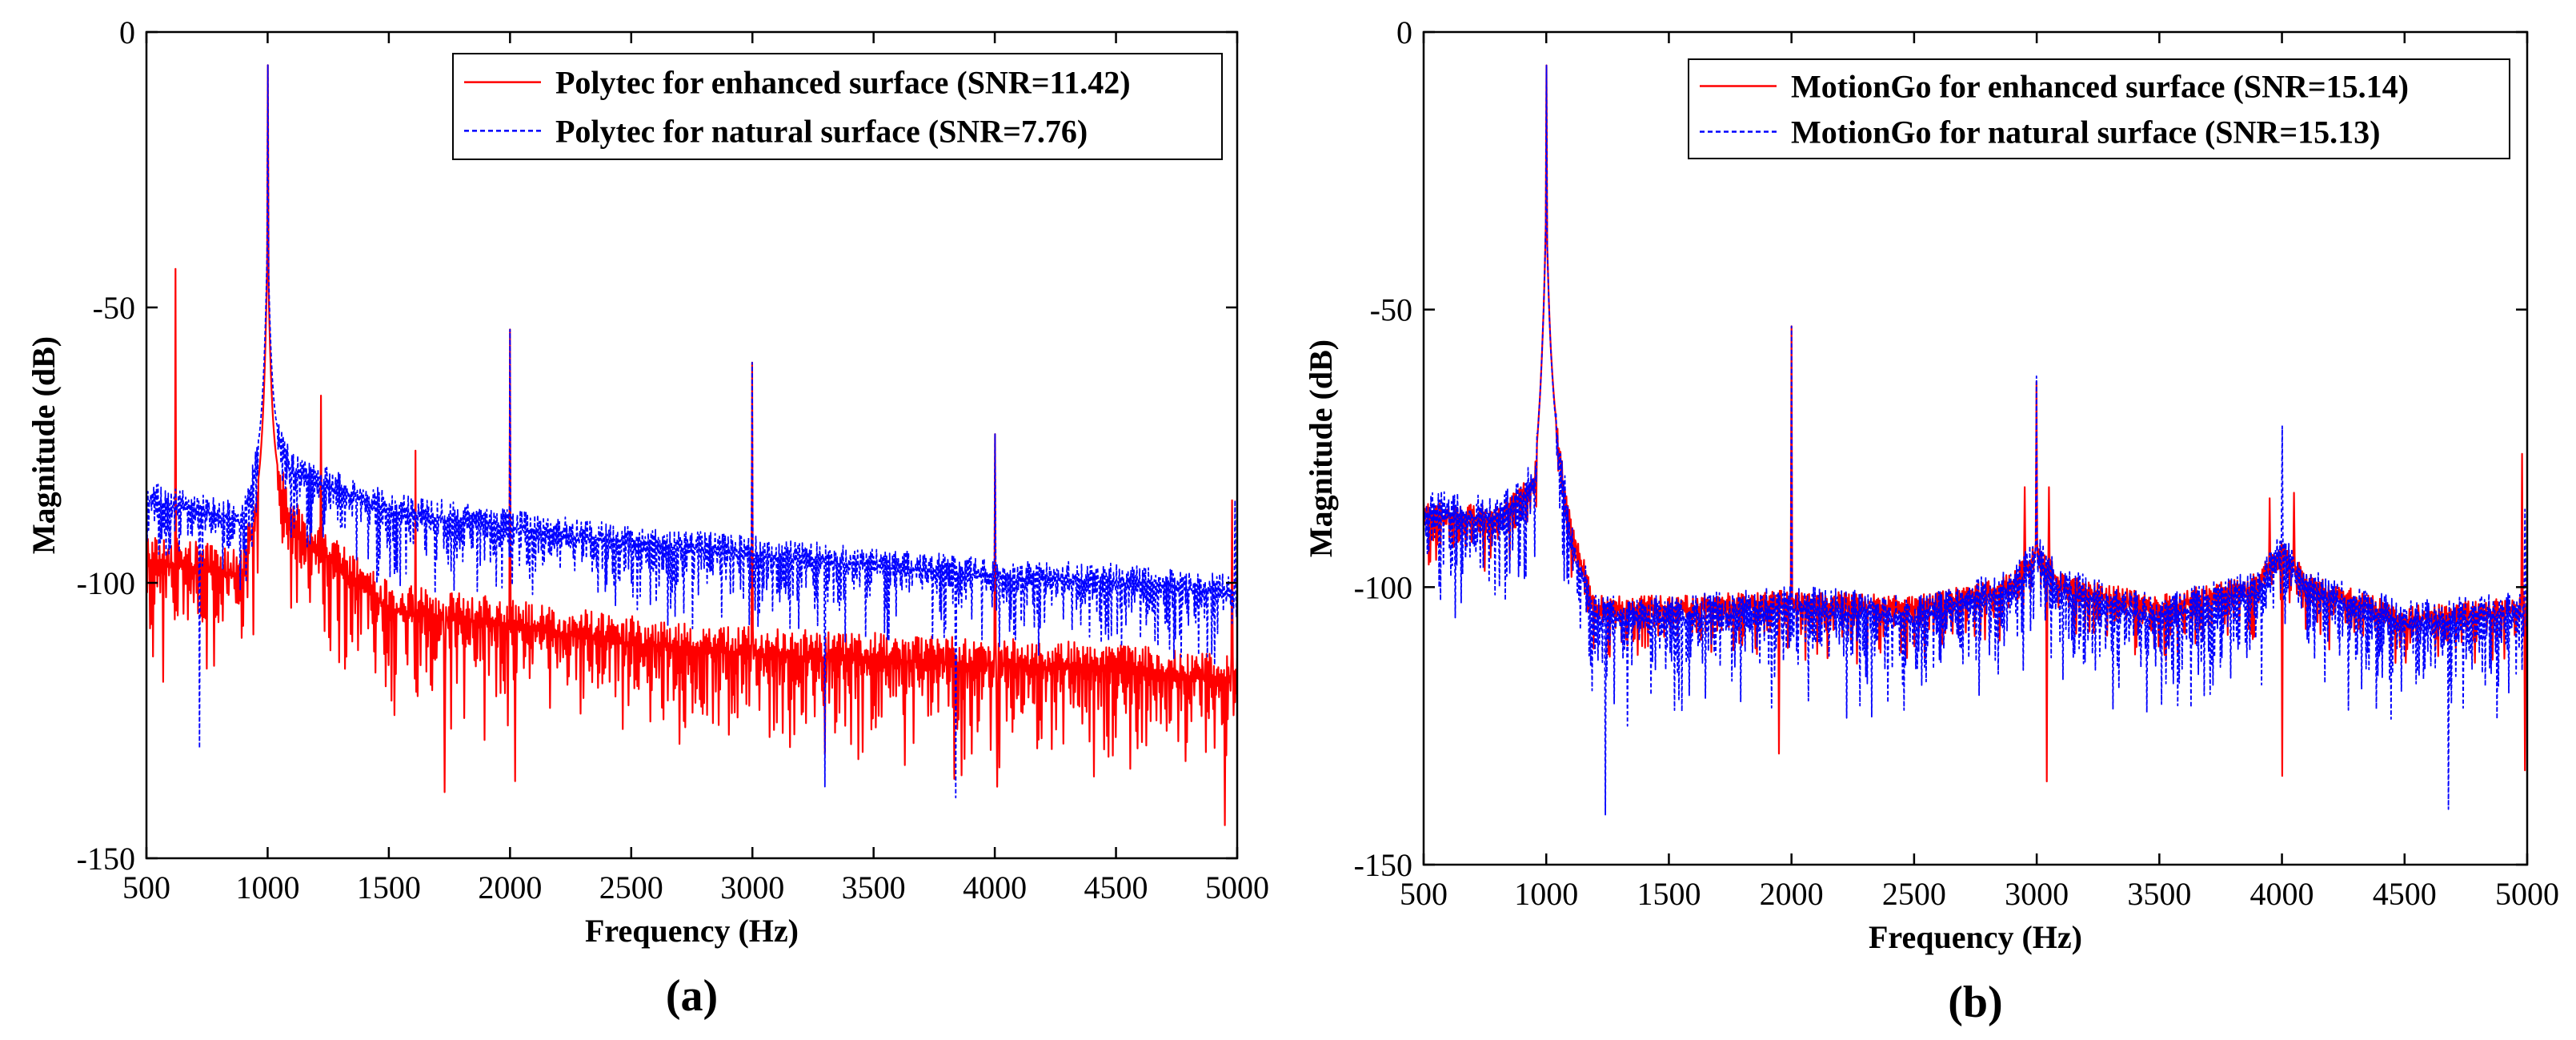 This screenshot has height=1040, width=2576. What do you see at coordinates (1975, 1002) in the screenshot?
I see `panel-label: (b)` at bounding box center [1975, 1002].